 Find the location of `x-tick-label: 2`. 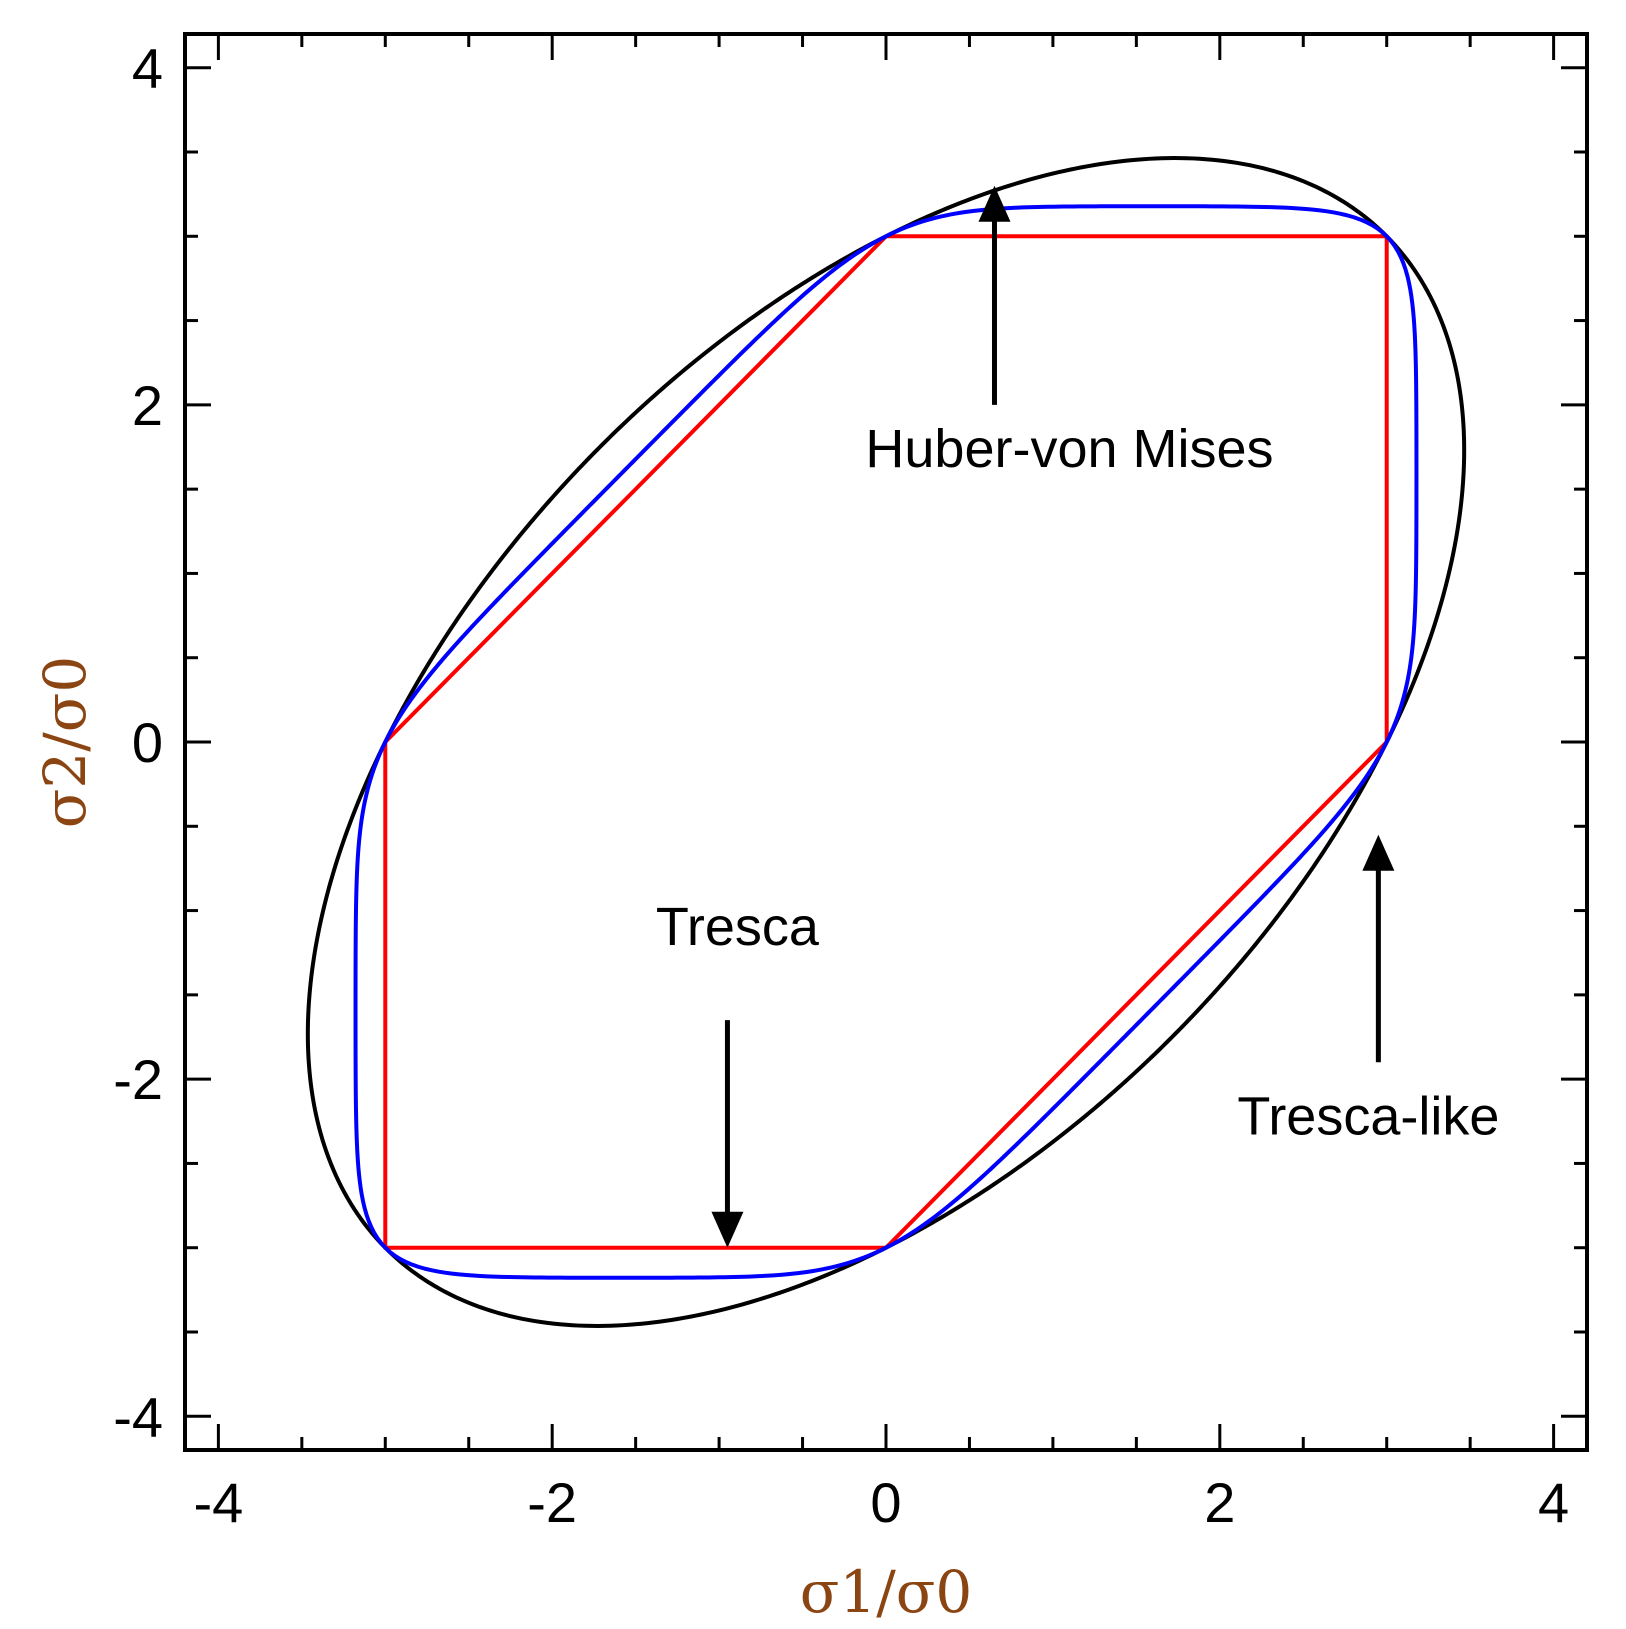

x-tick-label: 2 is located at coordinates (1219, 1502).